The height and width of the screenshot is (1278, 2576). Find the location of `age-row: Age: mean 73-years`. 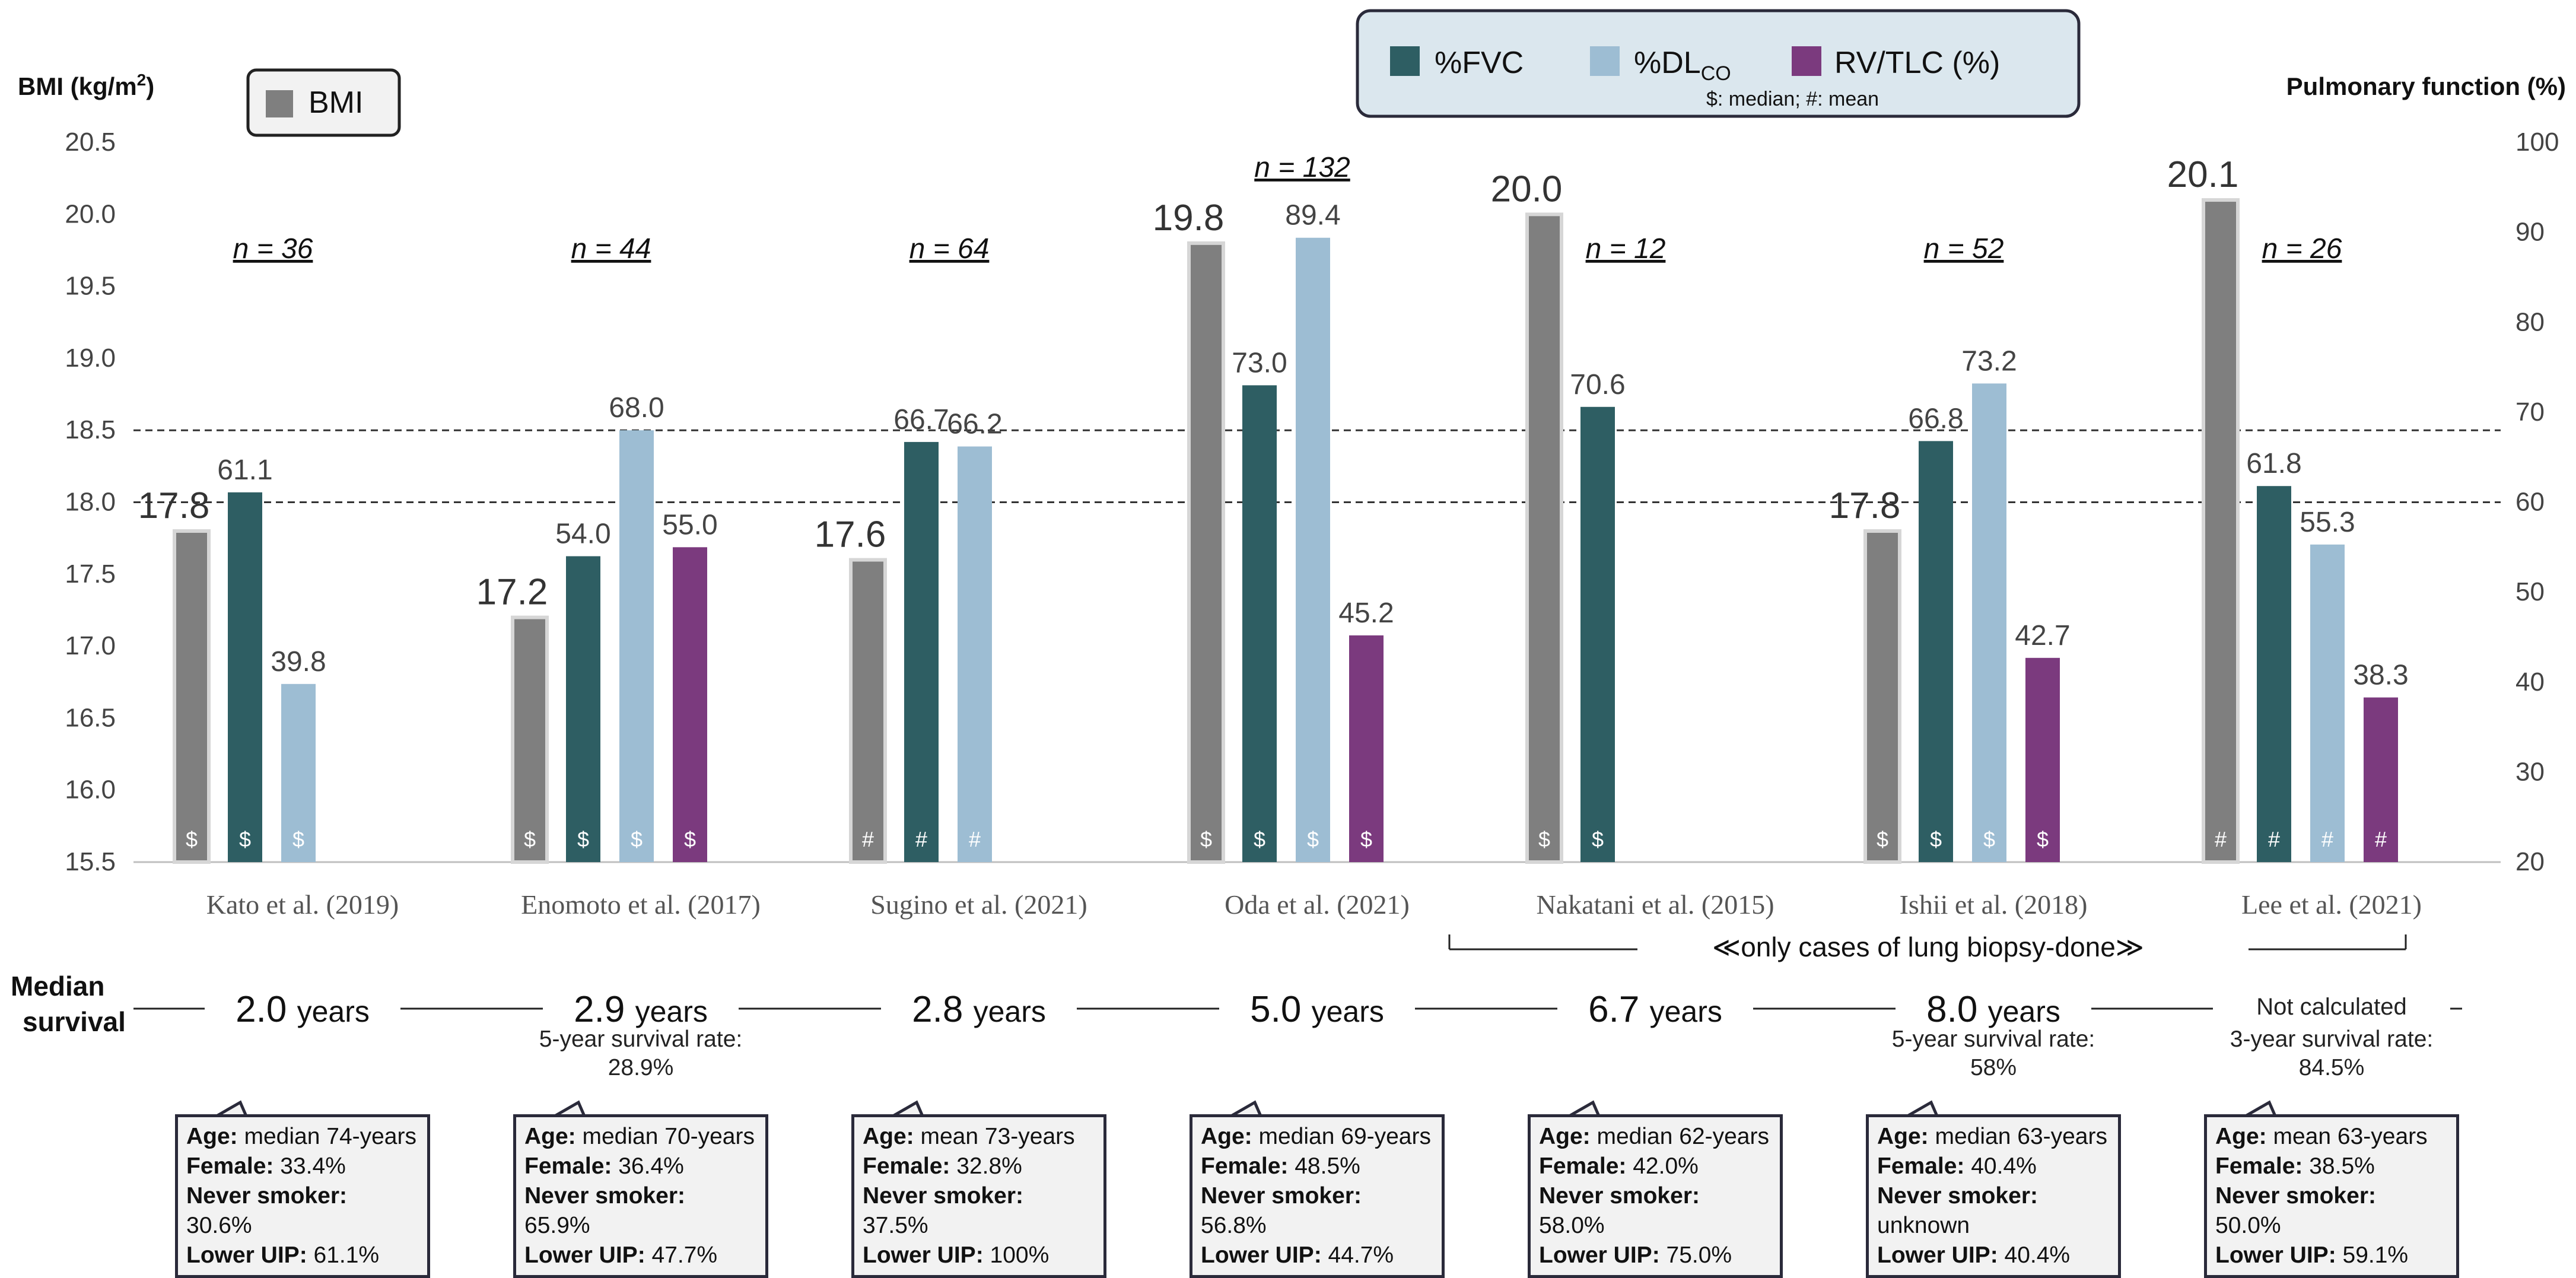

age-row: Age: mean 73-years is located at coordinates (979, 1137).